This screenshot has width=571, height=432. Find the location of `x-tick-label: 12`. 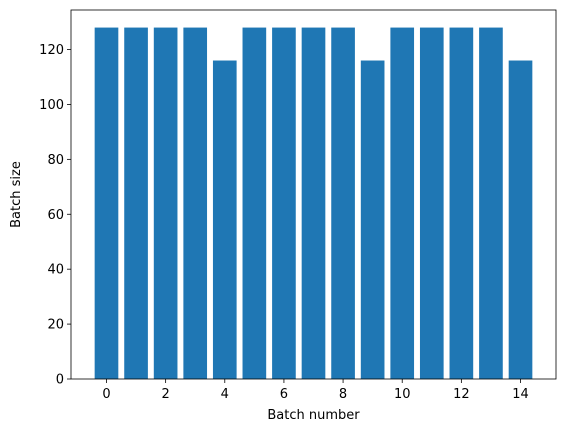

x-tick-label: 12 is located at coordinates (461, 394).